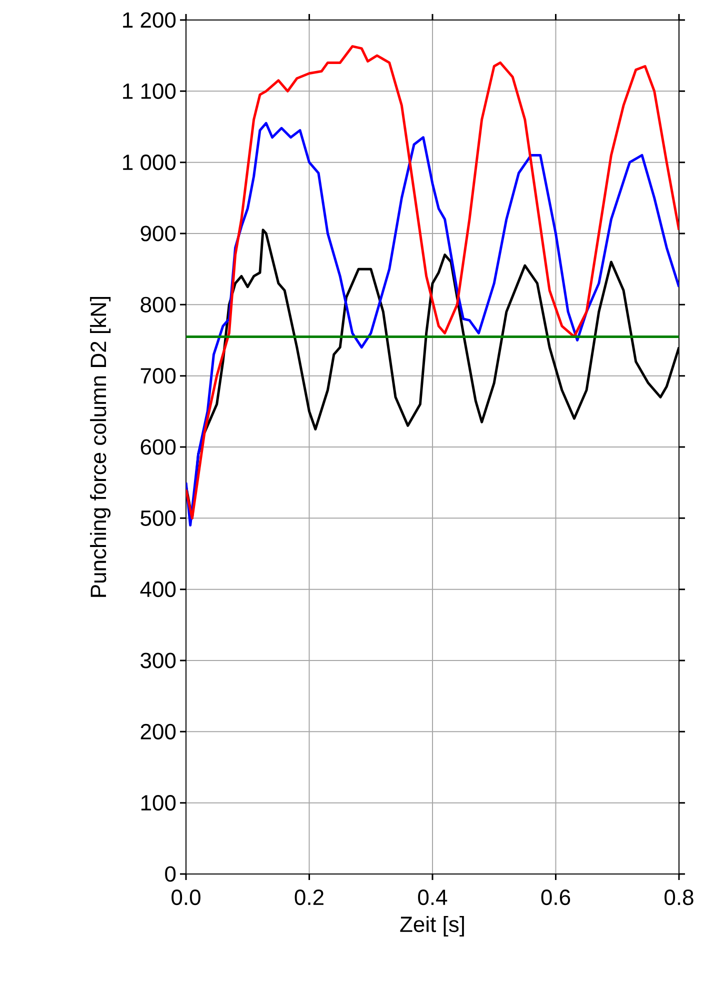 This screenshot has width=727, height=994. Describe the element at coordinates (158, 732) in the screenshot. I see `y-tick-label: 200` at that location.